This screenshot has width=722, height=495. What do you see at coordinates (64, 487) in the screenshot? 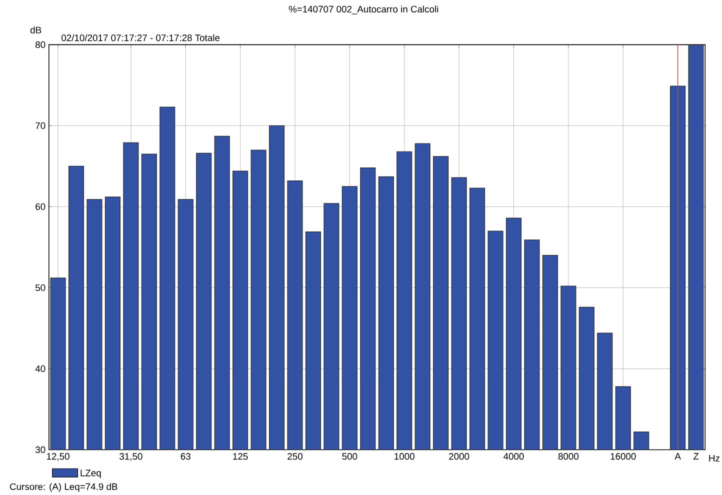
I see `text: Cursore: (A) Leq=74.9 dB` at bounding box center [64, 487].